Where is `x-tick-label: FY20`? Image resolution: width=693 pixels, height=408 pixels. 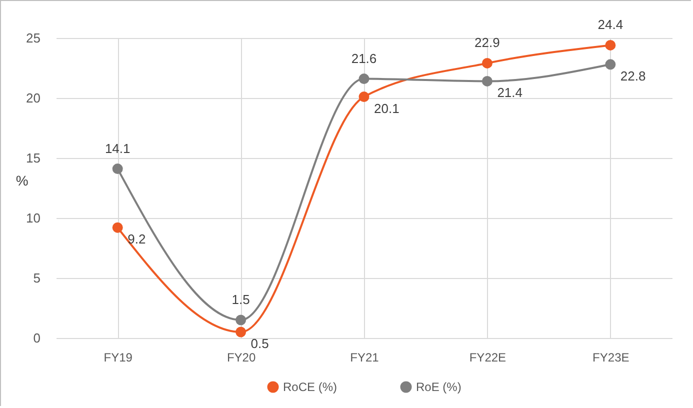
x-tick-label: FY20 is located at coordinates (241, 357).